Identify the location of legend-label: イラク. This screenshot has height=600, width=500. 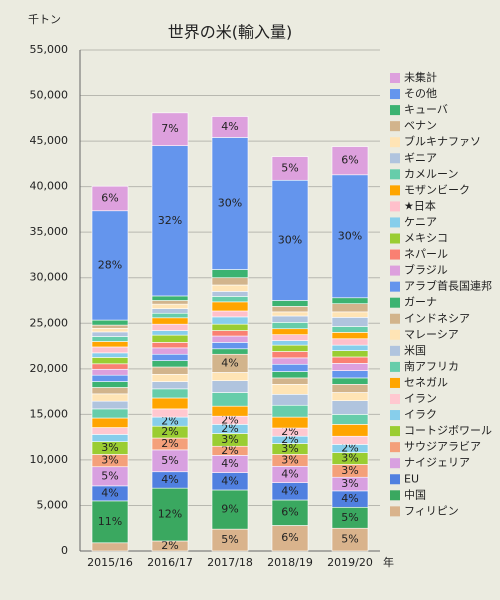
(420, 414).